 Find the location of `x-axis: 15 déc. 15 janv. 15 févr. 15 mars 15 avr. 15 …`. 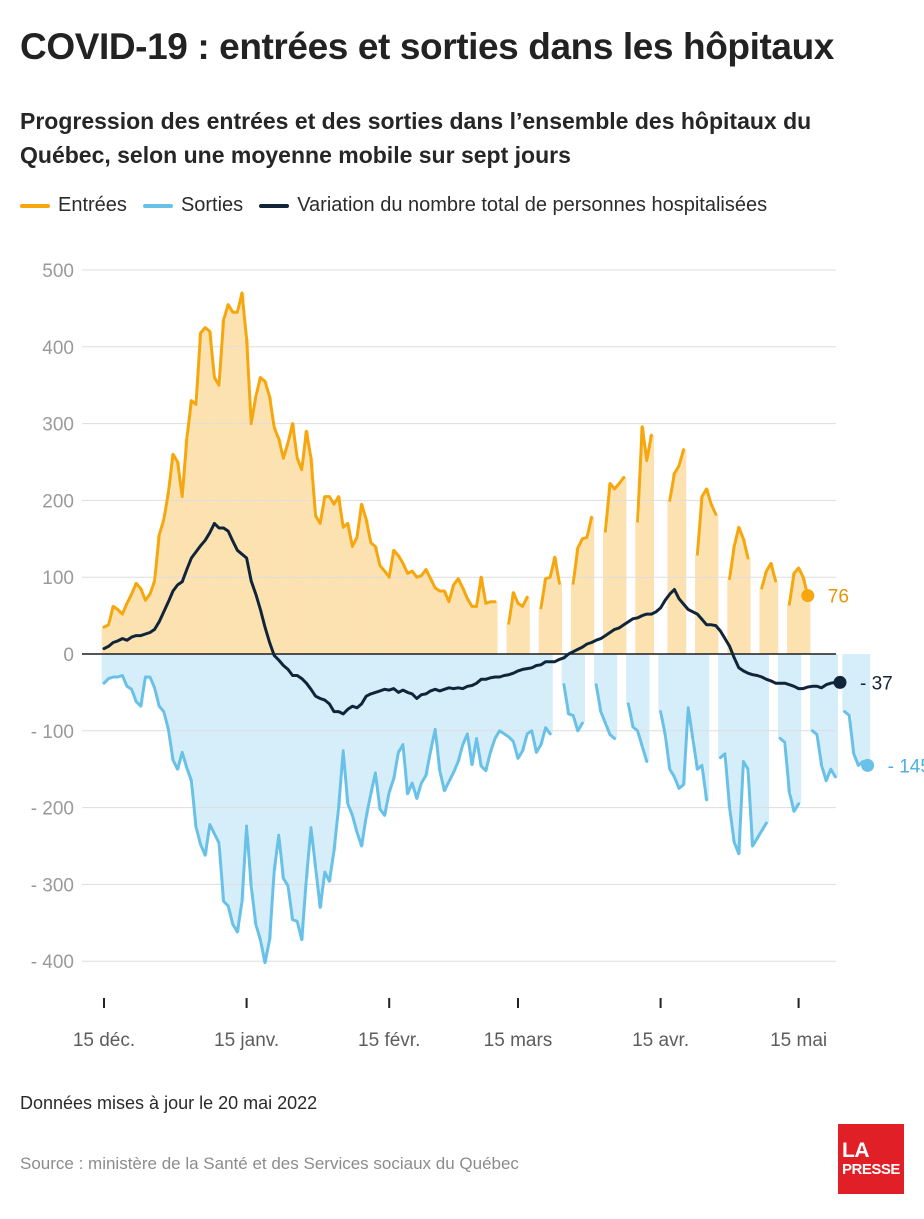

x-axis: 15 déc. 15 janv. 15 févr. 15 mars 15 avr. 15 … is located at coordinates (450, 1024).